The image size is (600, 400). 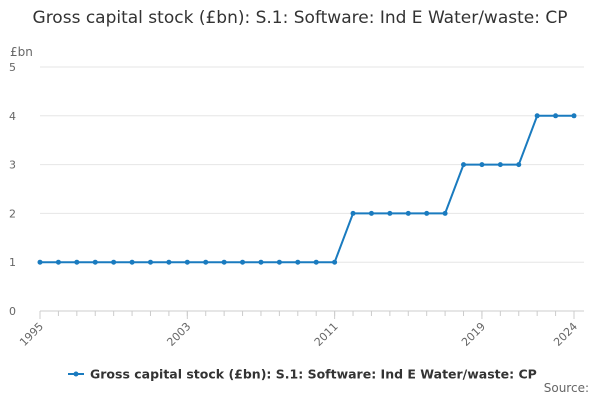 I want to click on x-tick-label: 2011, so click(x=326, y=334).